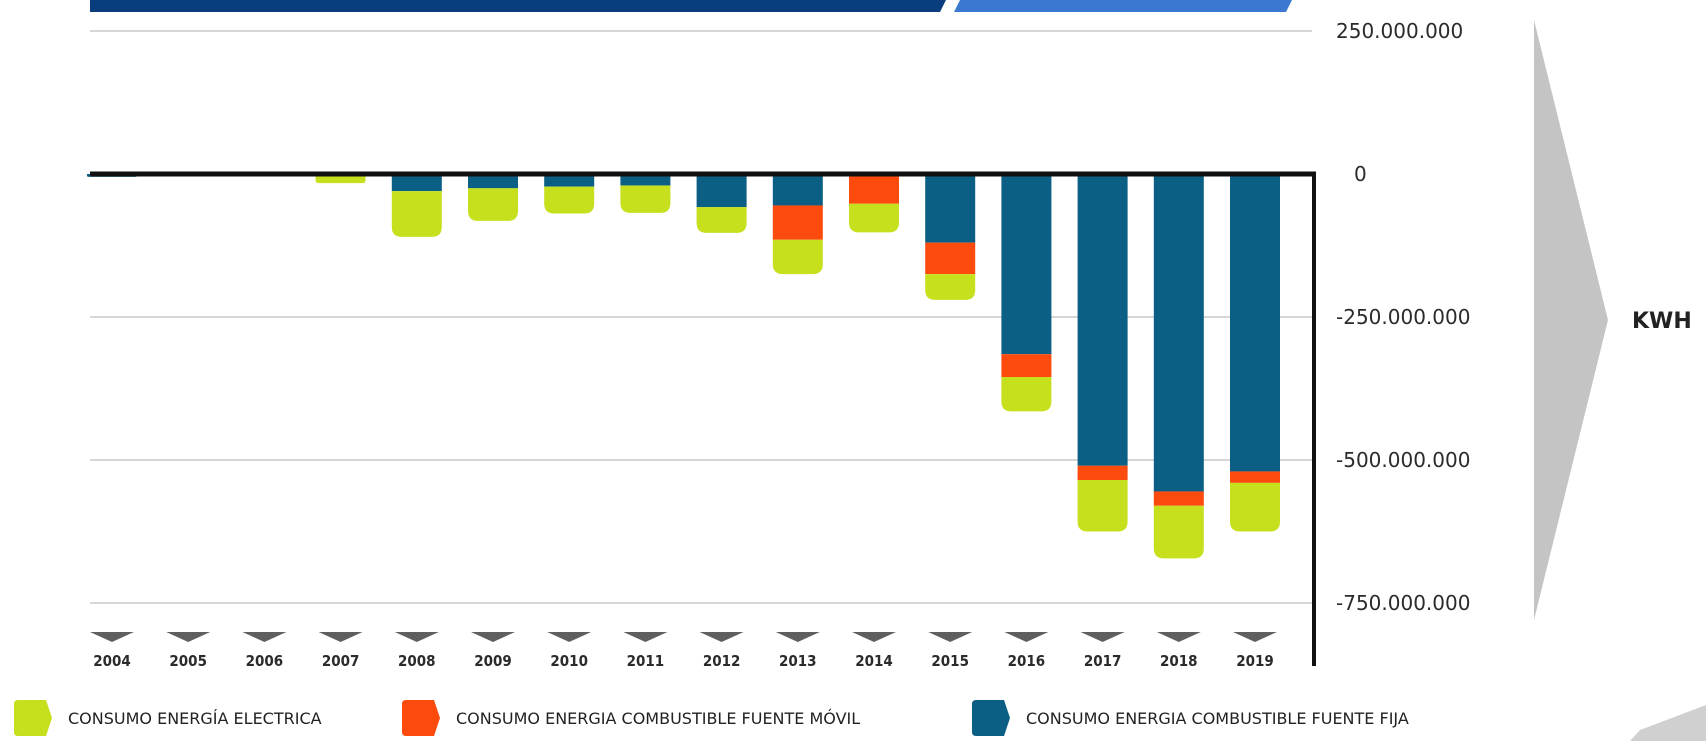  What do you see at coordinates (341, 661) in the screenshot?
I see `x-tick-label: 2007` at bounding box center [341, 661].